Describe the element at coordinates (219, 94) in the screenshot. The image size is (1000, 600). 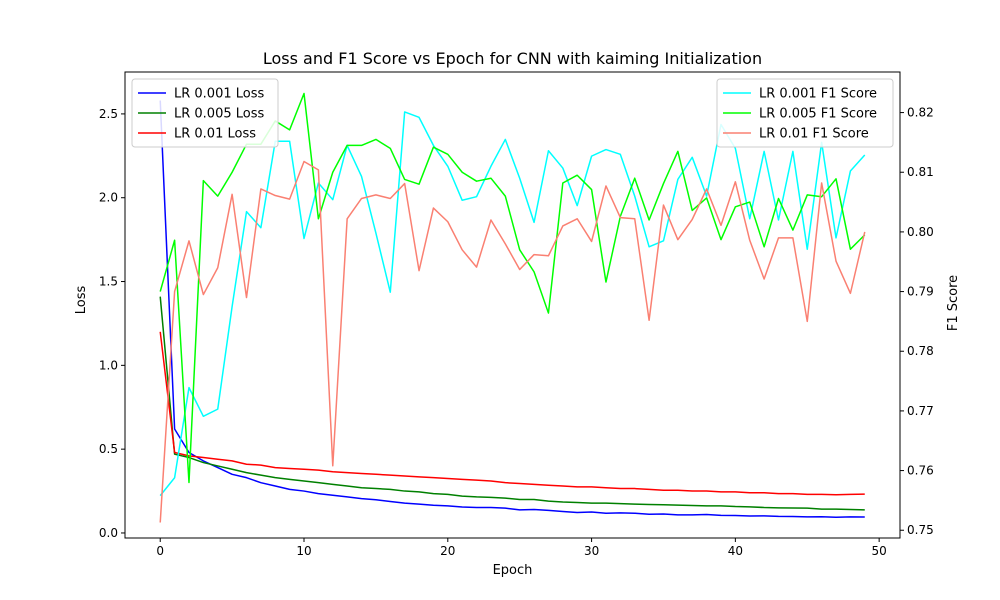
I see `legend-label: LR 0.001 Loss` at that location.